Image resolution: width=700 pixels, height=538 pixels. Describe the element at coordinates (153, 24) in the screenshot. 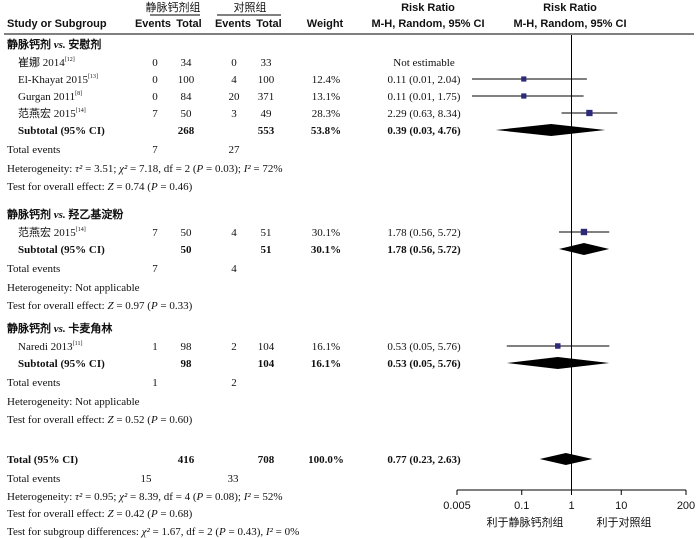

I see `events1-header: Events` at that location.